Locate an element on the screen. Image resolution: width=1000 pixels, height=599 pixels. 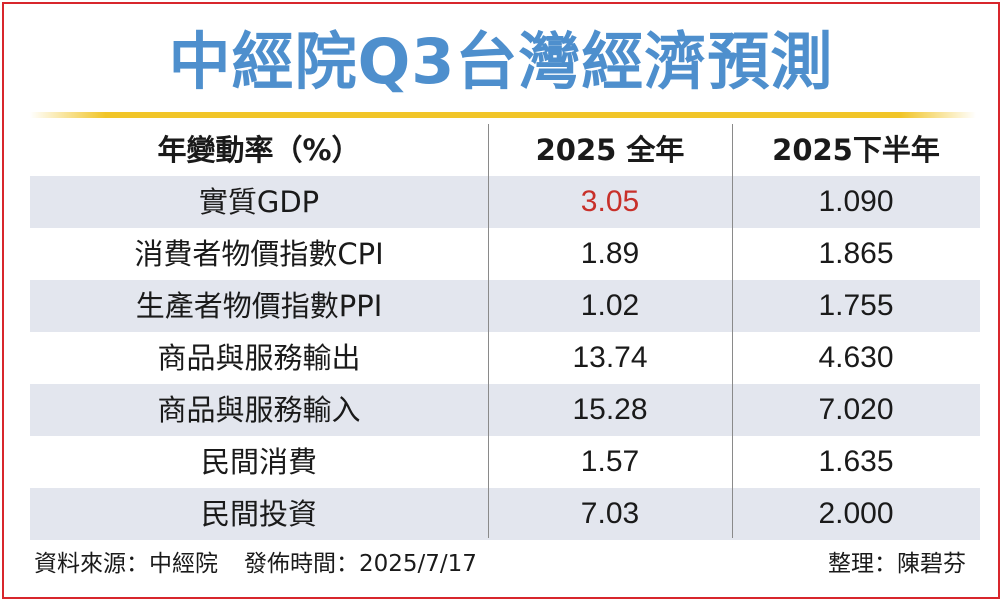
page-title: 中經院Q3台灣經濟預測 is located at coordinates (501, 61).